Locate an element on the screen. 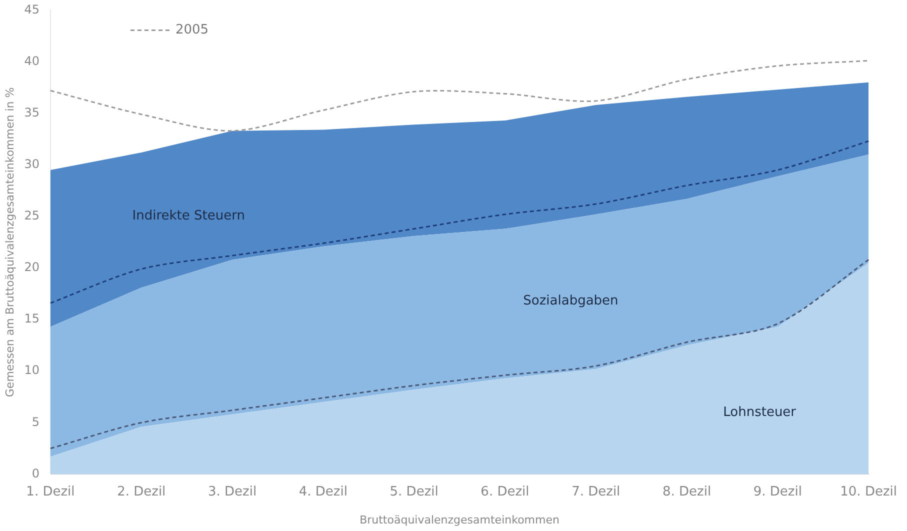  x-tick-label: 7. Dezil is located at coordinates (596, 492).